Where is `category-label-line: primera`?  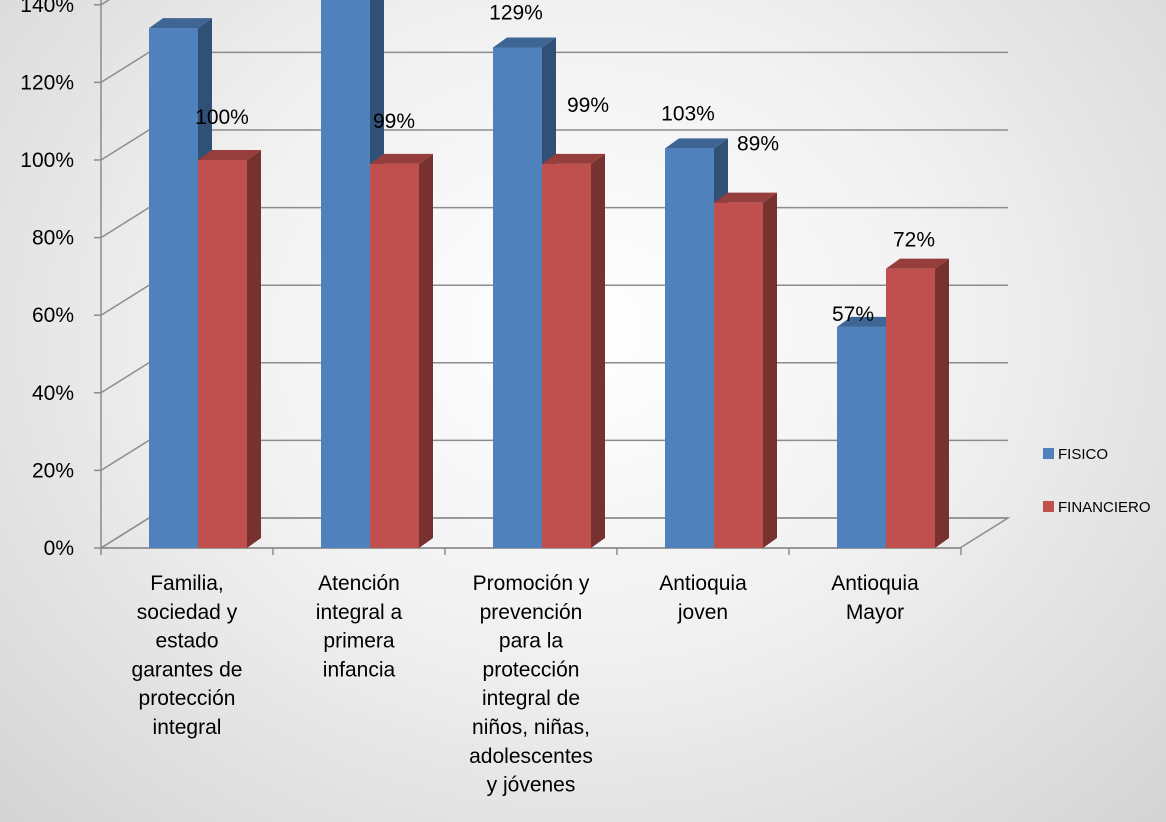 category-label-line: primera is located at coordinates (359, 641).